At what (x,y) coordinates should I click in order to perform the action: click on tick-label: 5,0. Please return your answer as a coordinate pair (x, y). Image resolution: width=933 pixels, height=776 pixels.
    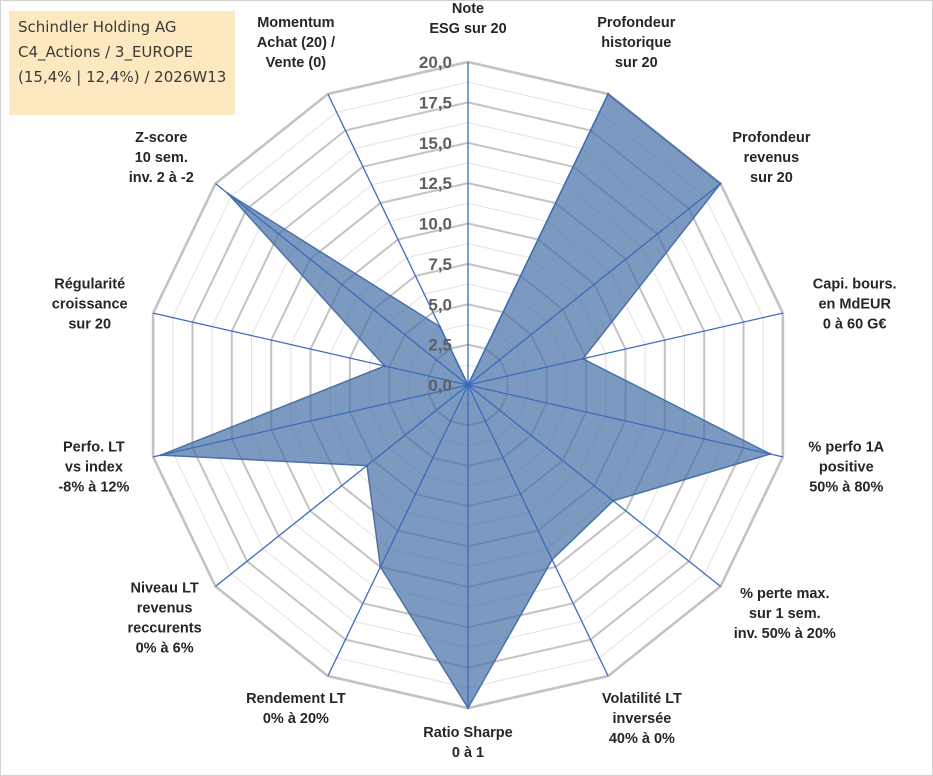
    Looking at the image, I should click on (440, 304).